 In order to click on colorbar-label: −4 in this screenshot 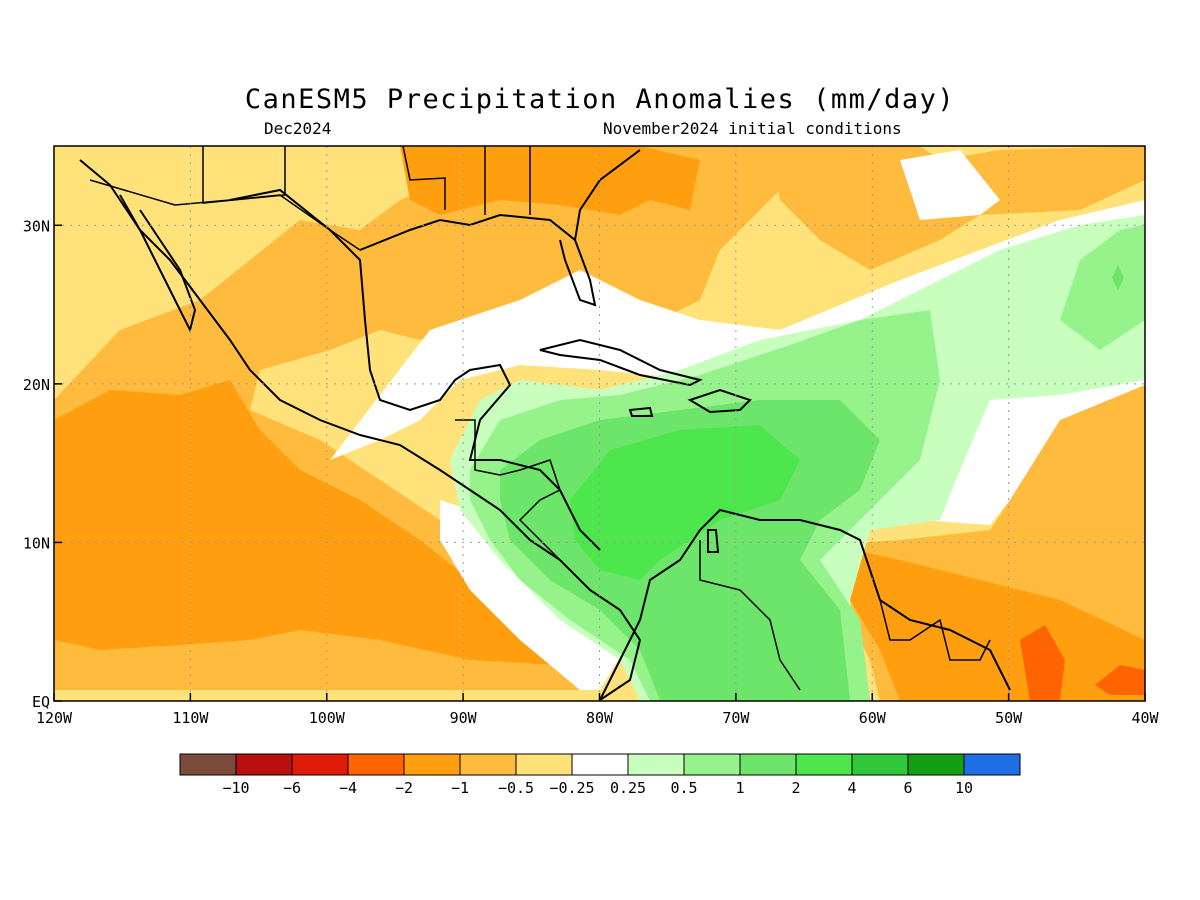, I will do `click(348, 788)`.